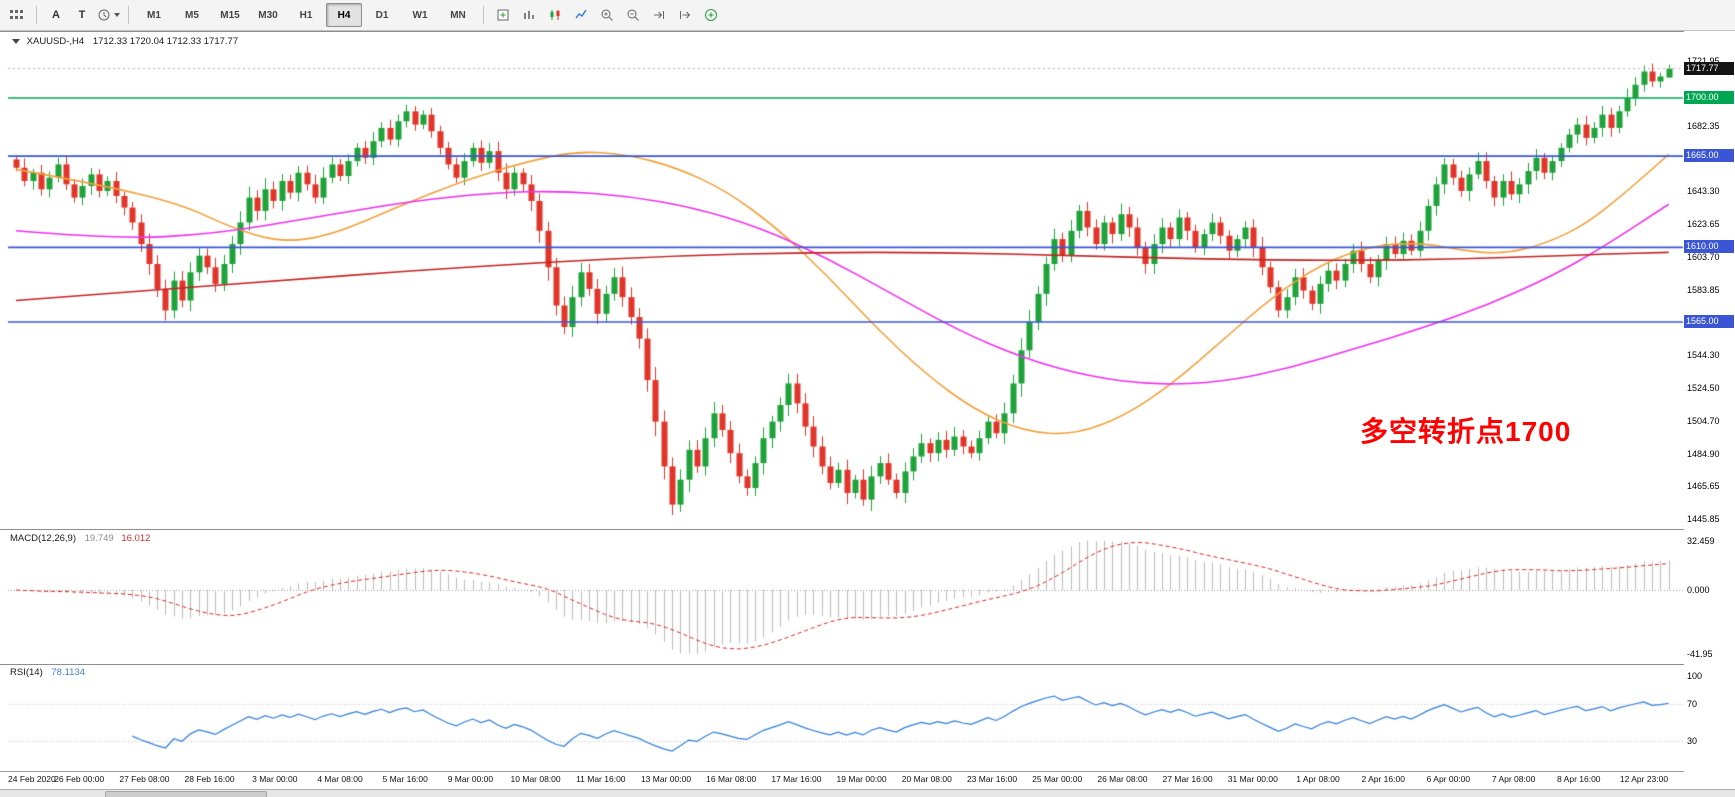 The height and width of the screenshot is (797, 1735). Describe the element at coordinates (209, 779) in the screenshot. I see `time-label: 28 Feb 16:00` at that location.